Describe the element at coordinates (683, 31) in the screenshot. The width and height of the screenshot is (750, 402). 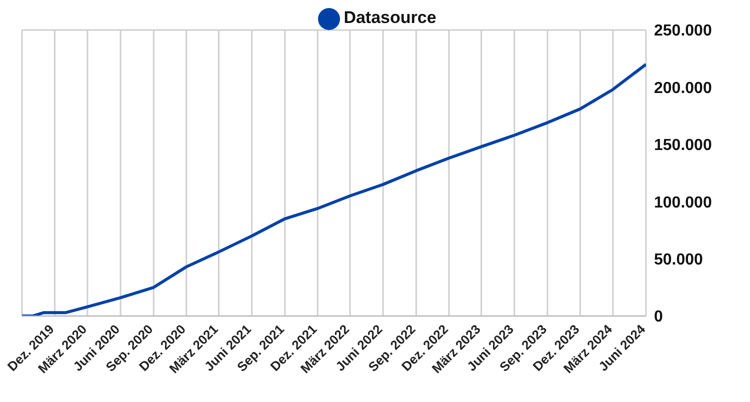
I see `y-tick-label: 250.000` at that location.